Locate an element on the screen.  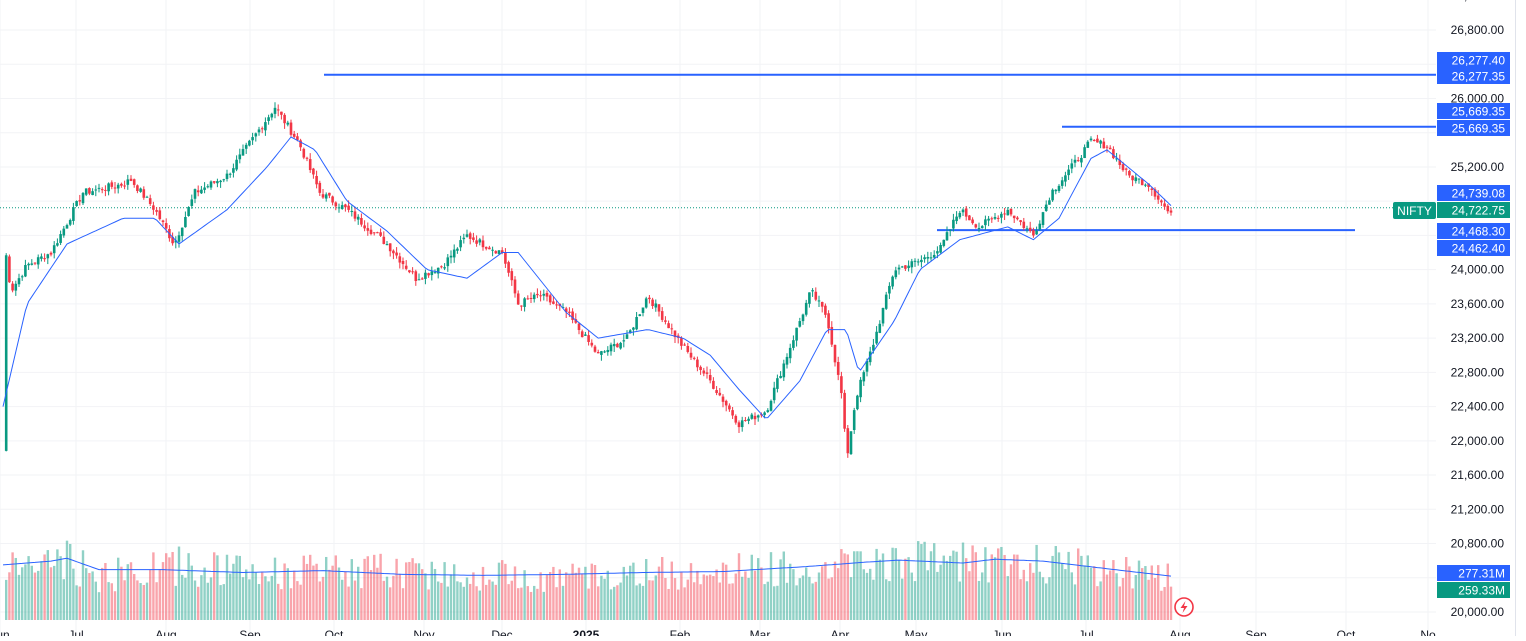
price-axis-label: 25,200.00 is located at coordinates (1478, 167).